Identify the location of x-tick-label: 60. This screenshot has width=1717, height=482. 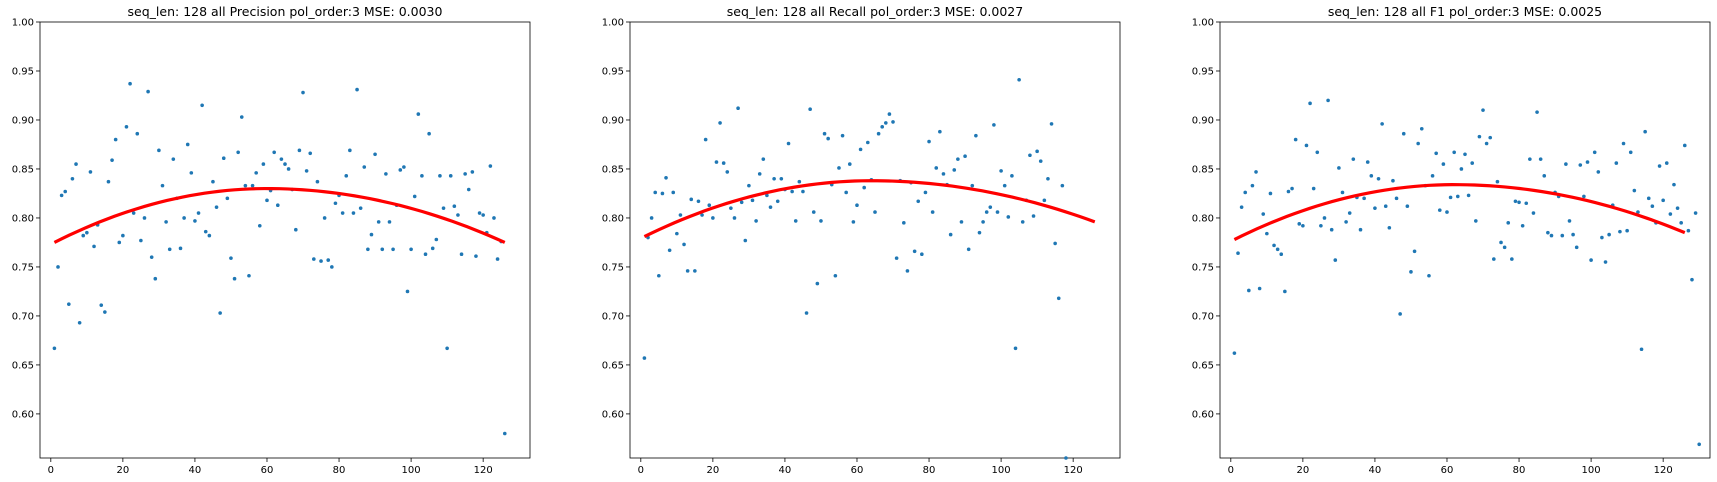
(857, 470).